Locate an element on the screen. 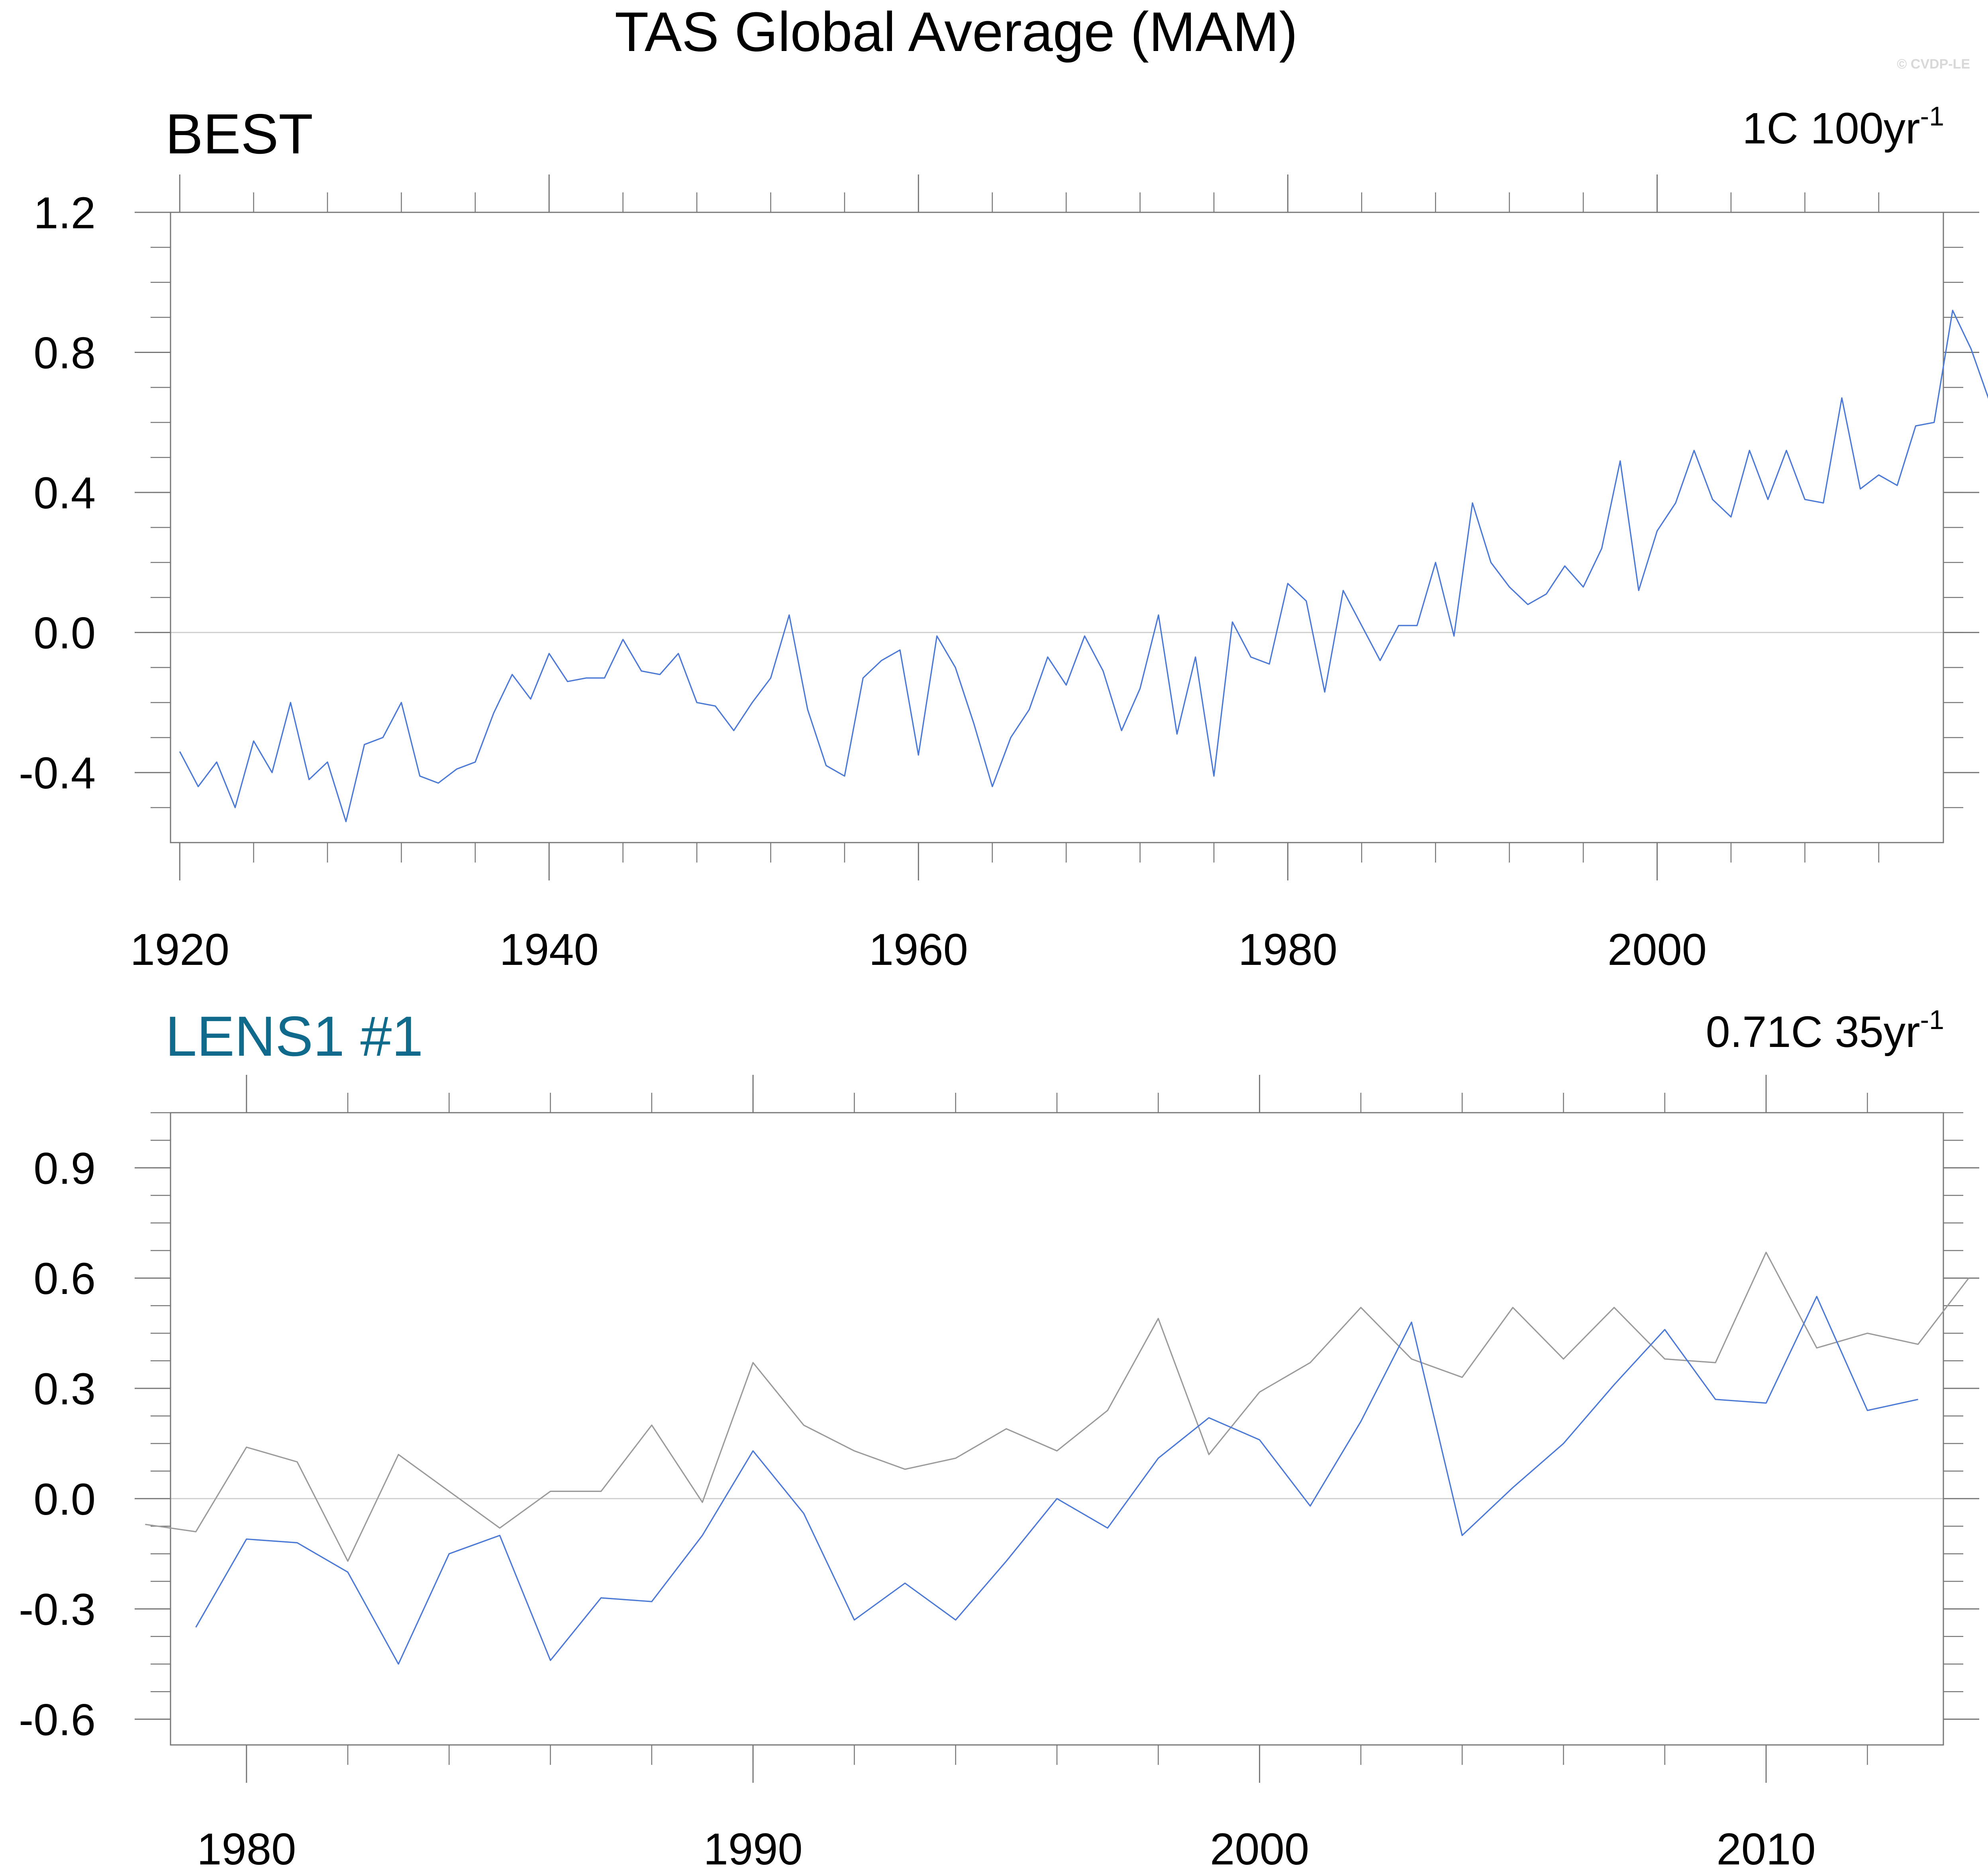 This screenshot has height=1874, width=1988. y-axis-tick-labels: -0.4 0.0 0.4 0.8 1.2 is located at coordinates (57, 493).